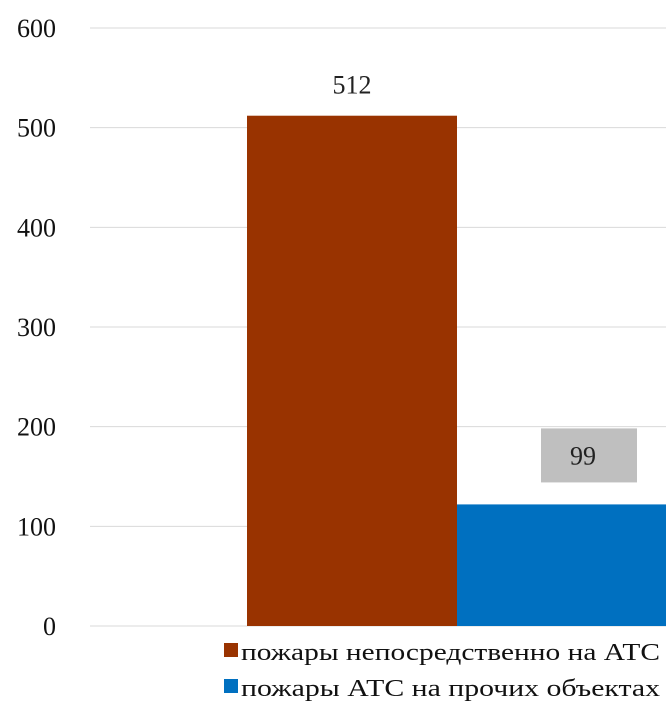 This screenshot has width=666, height=711. What do you see at coordinates (352, 85) in the screenshot?
I see `data-label-1: 512` at bounding box center [352, 85].